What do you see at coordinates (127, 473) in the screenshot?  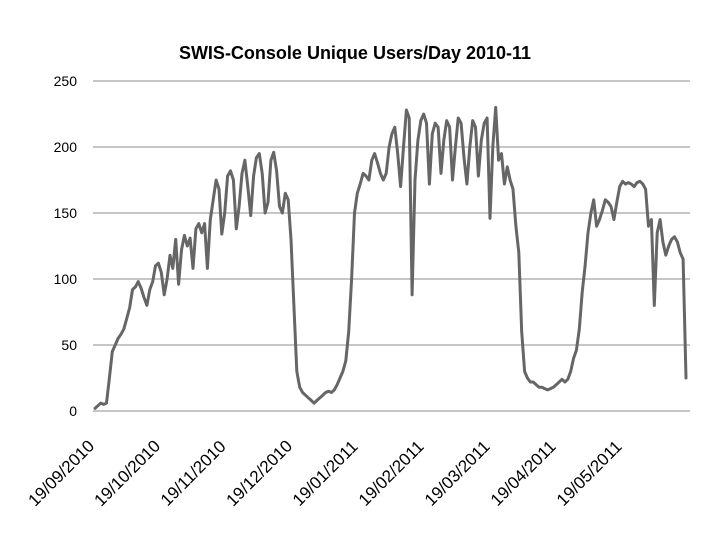 I see `x-tick-label: 19/10/2010` at bounding box center [127, 473].